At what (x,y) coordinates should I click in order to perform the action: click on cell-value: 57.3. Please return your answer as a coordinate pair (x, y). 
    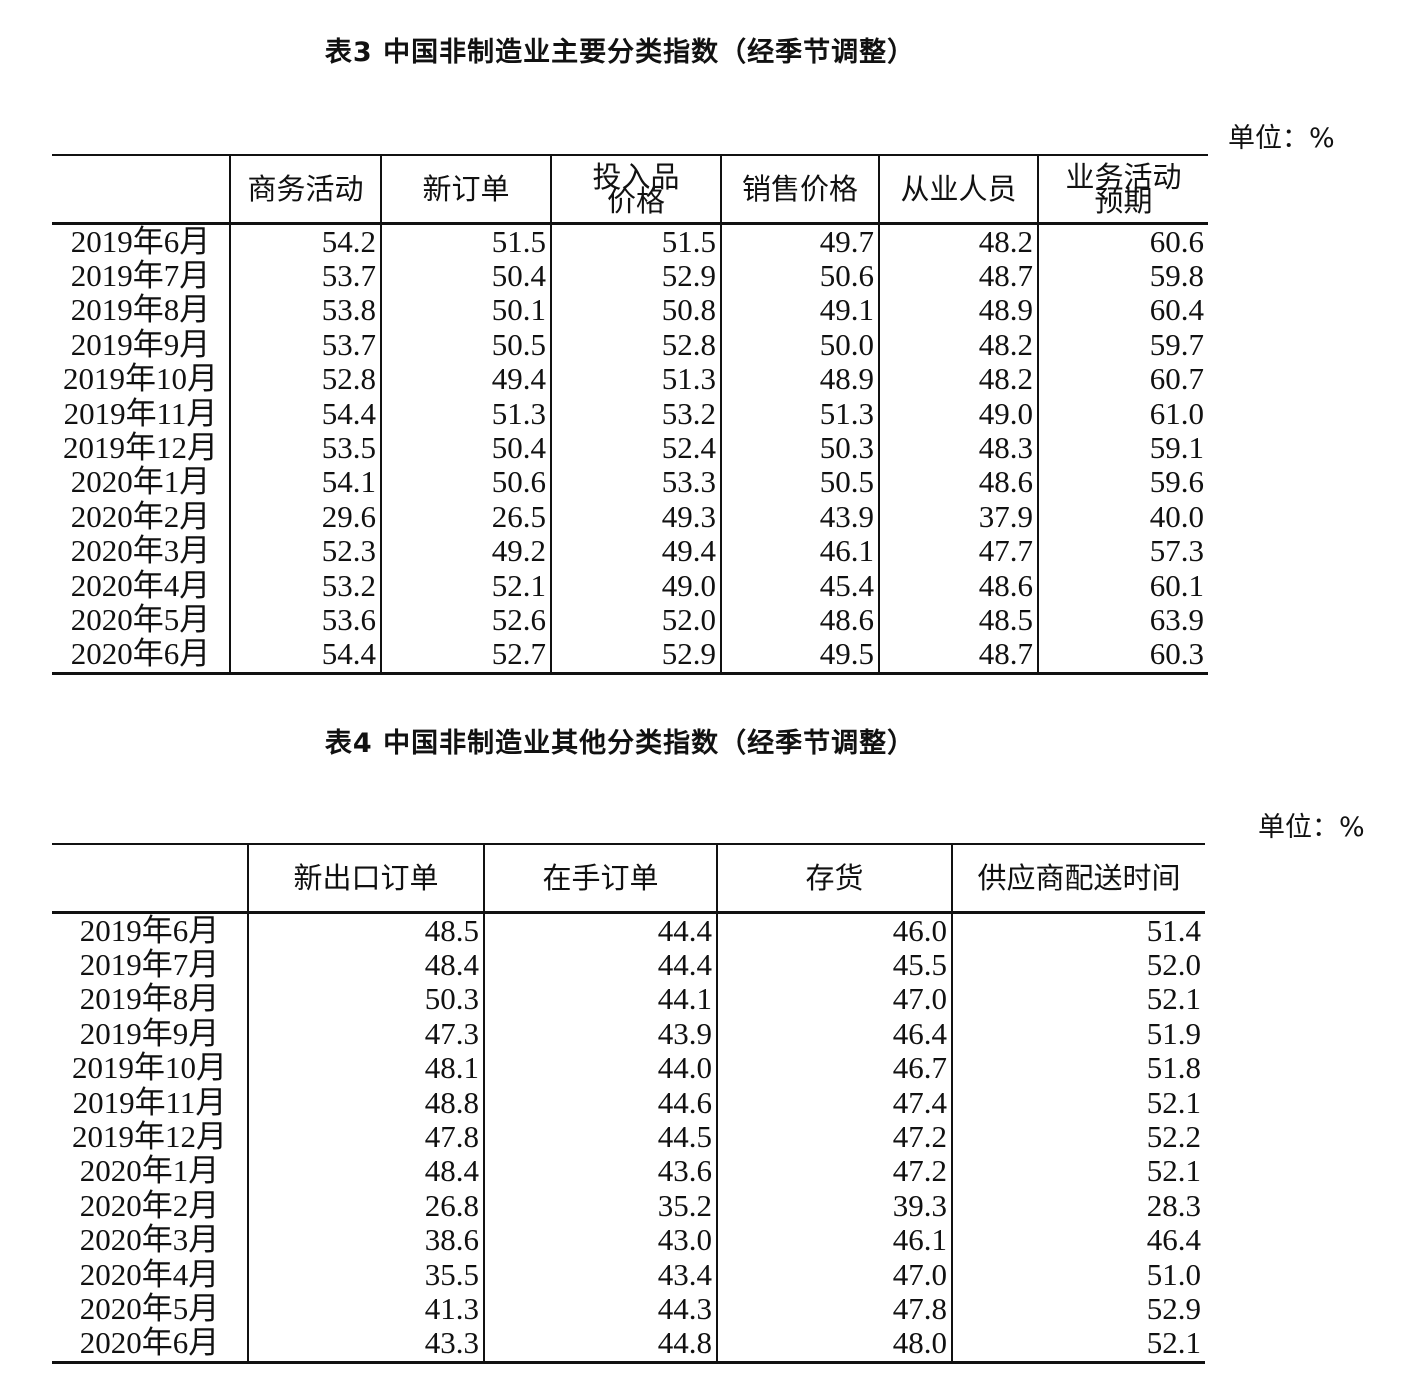
    Looking at the image, I should click on (1122, 551).